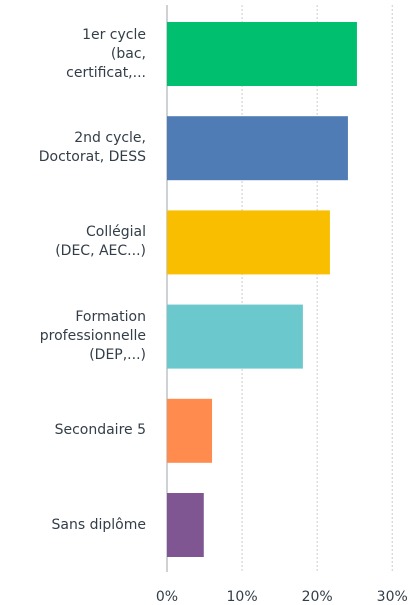  I want to click on x-tick-label: 20%, so click(317, 597).